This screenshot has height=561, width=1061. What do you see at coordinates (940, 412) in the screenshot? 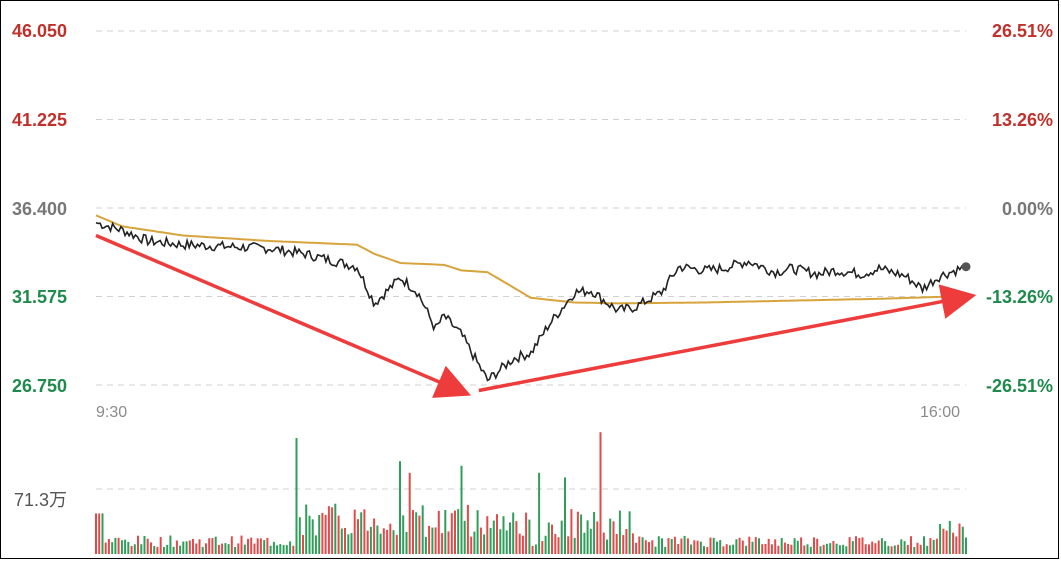
I see `x-tick-end: 16:00` at bounding box center [940, 412].